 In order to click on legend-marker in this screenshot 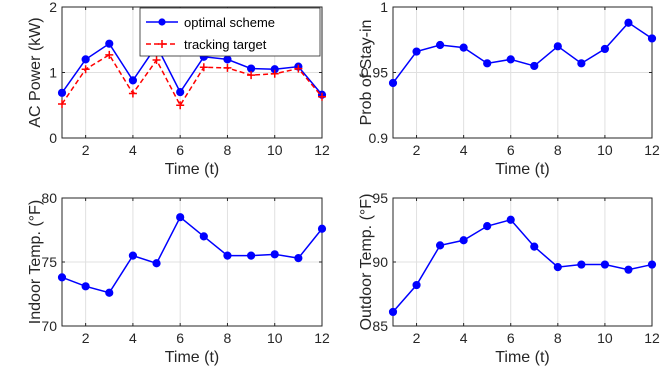, I will do `click(162, 22)`.